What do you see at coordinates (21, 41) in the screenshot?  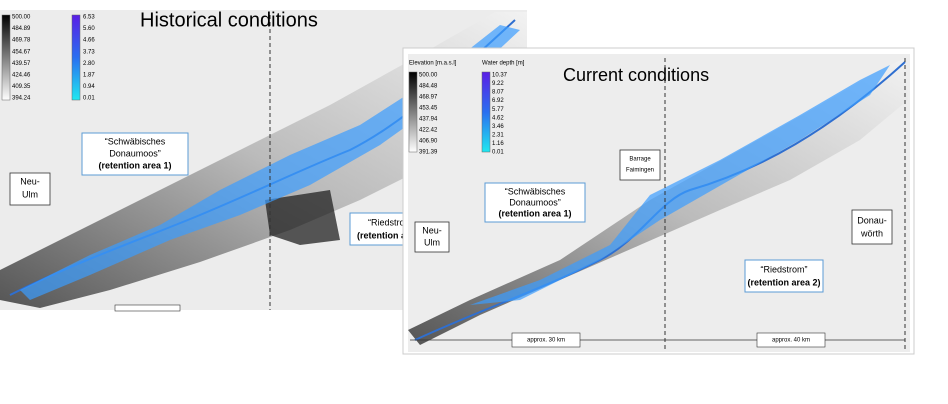 I see `legend-label: 469.78` at bounding box center [21, 41].